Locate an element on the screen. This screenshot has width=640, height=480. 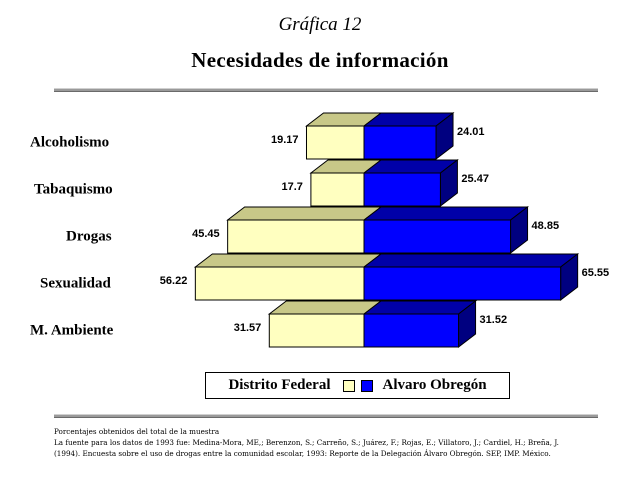
bottom-divider is located at coordinates (326, 416).